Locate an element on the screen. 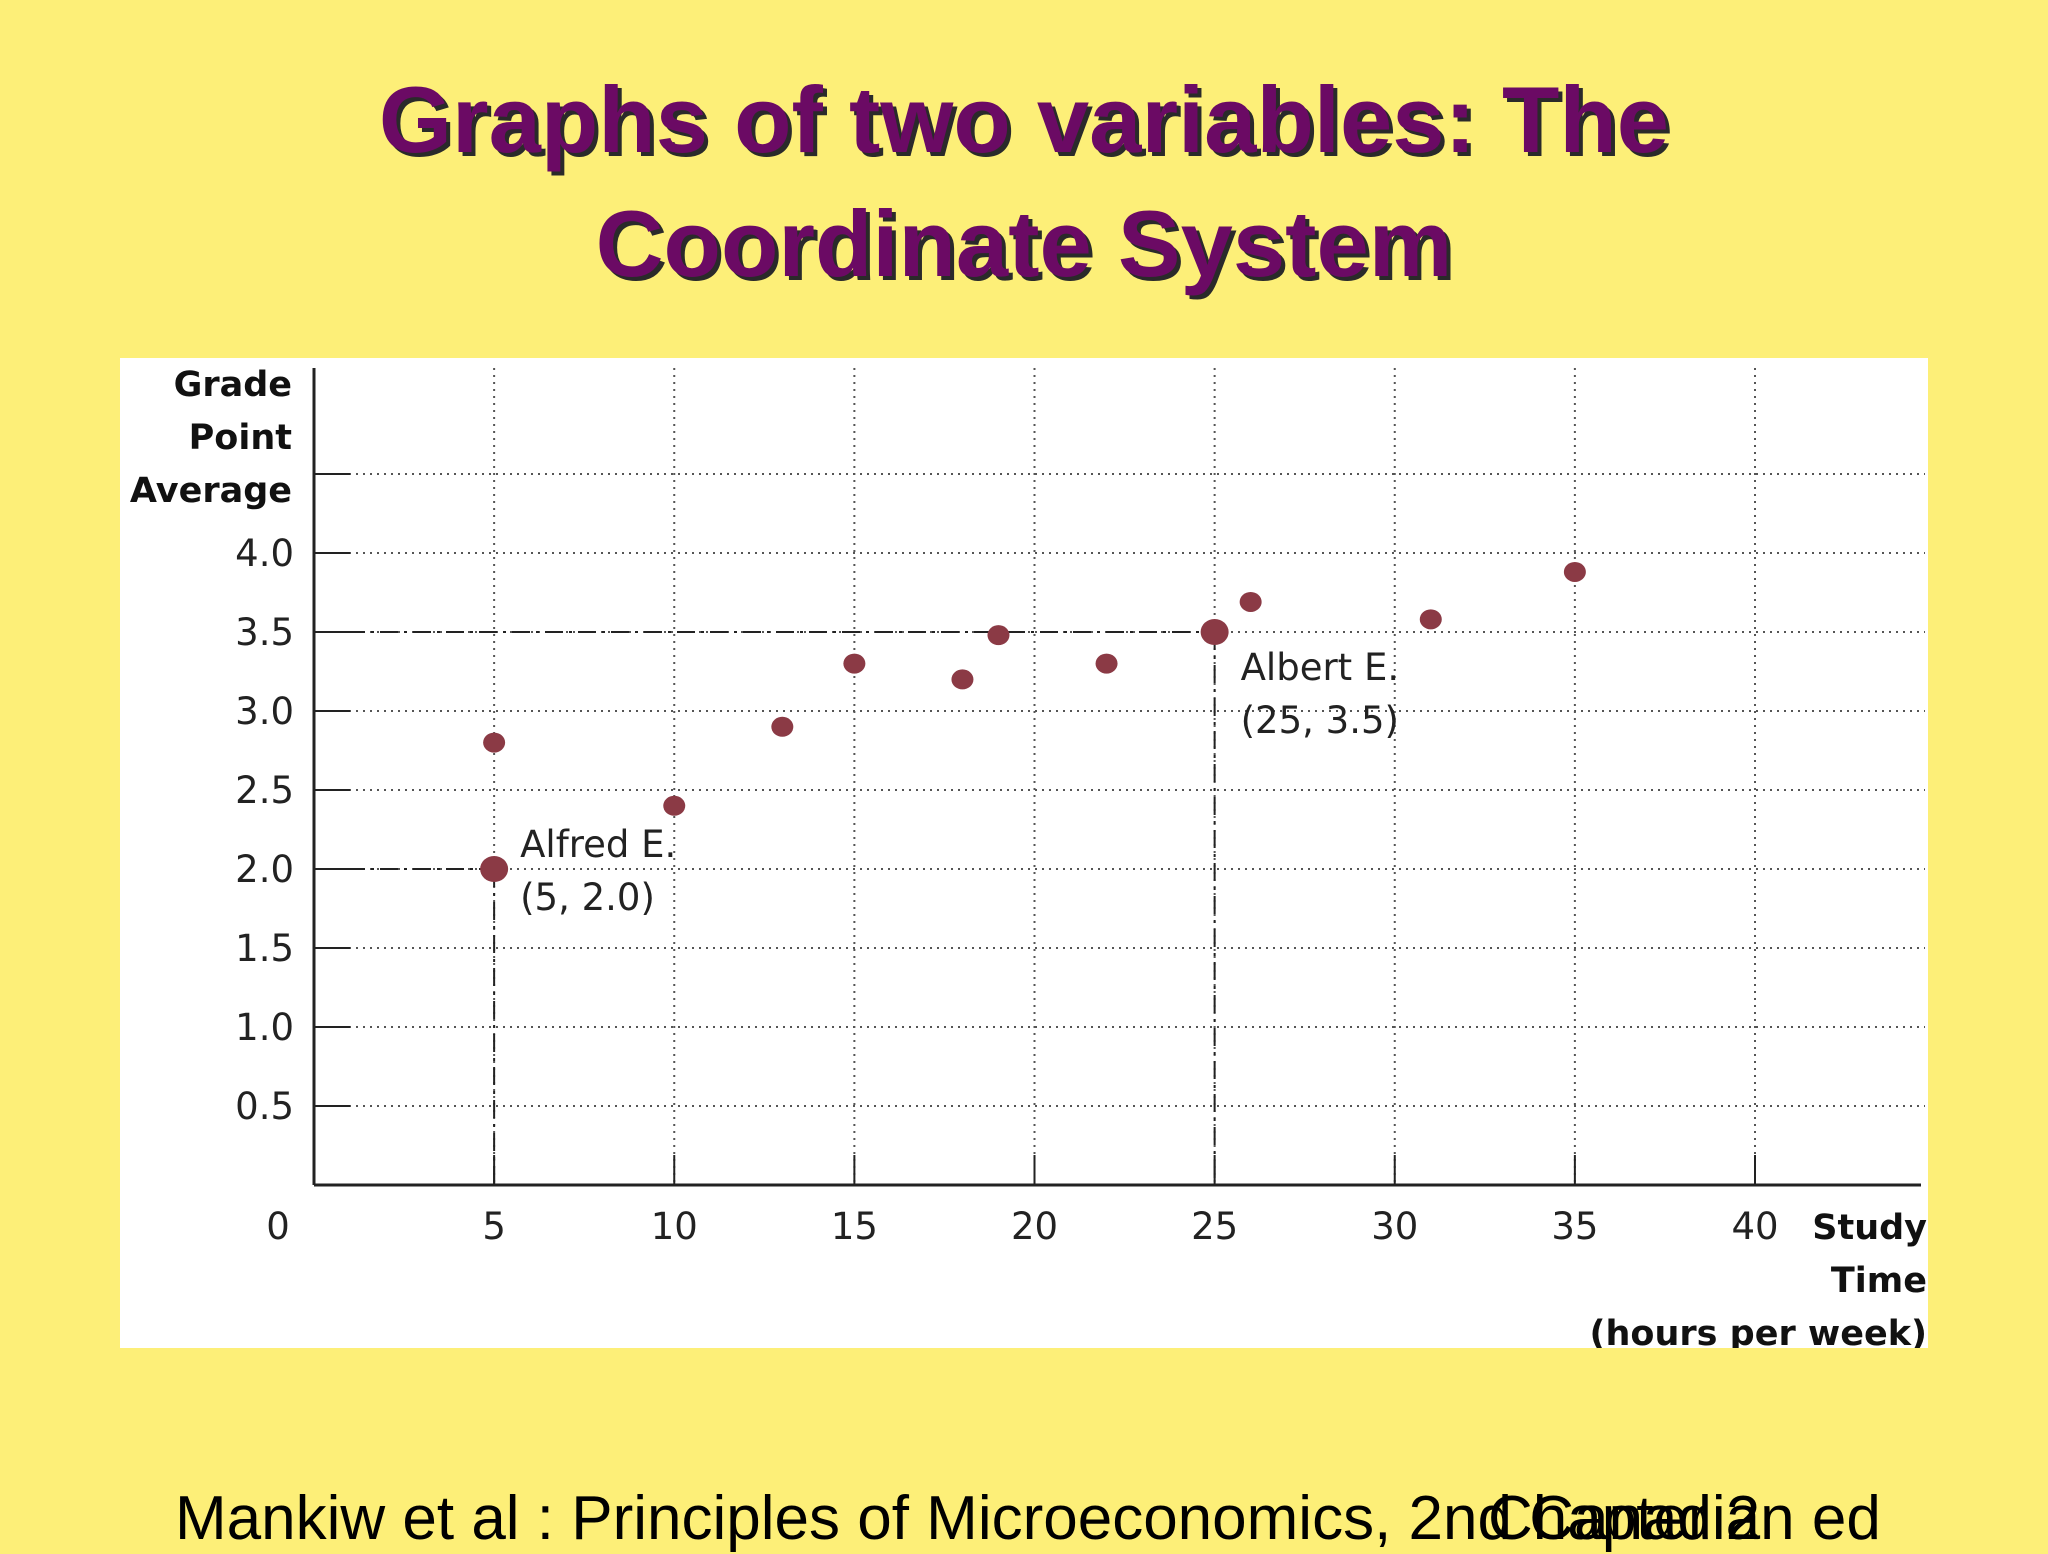 This screenshot has height=1554, width=2048. annotation-name: Alfred E. is located at coordinates (598, 844).